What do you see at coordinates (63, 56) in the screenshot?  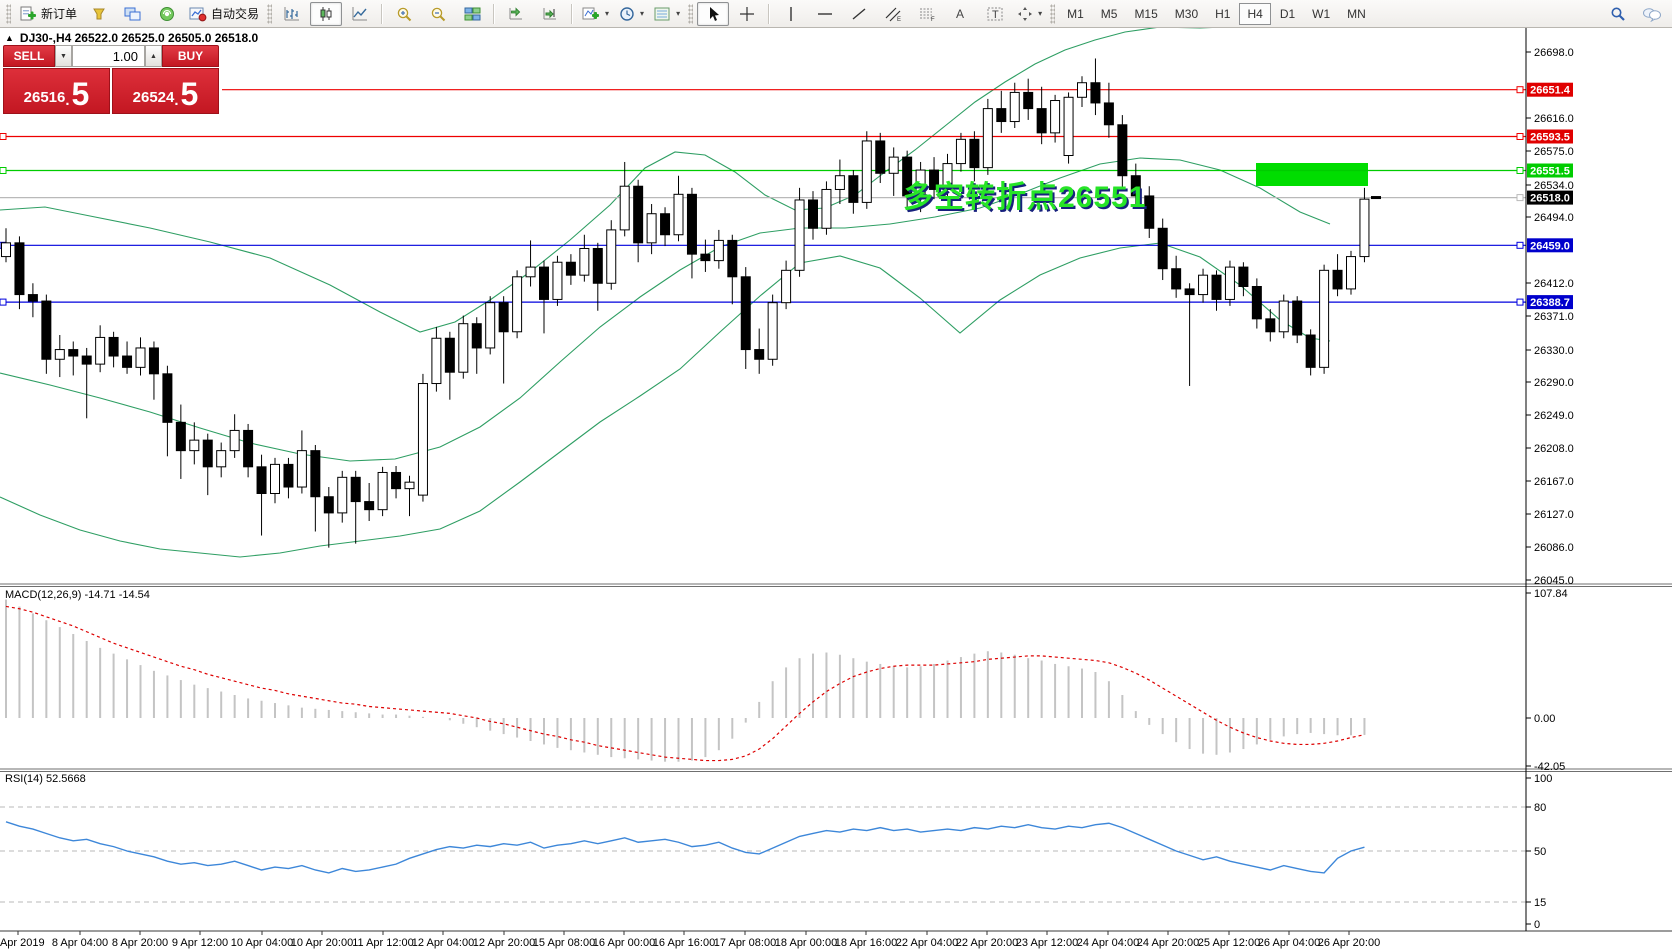 I see `volume-decrease-button: ▼` at bounding box center [63, 56].